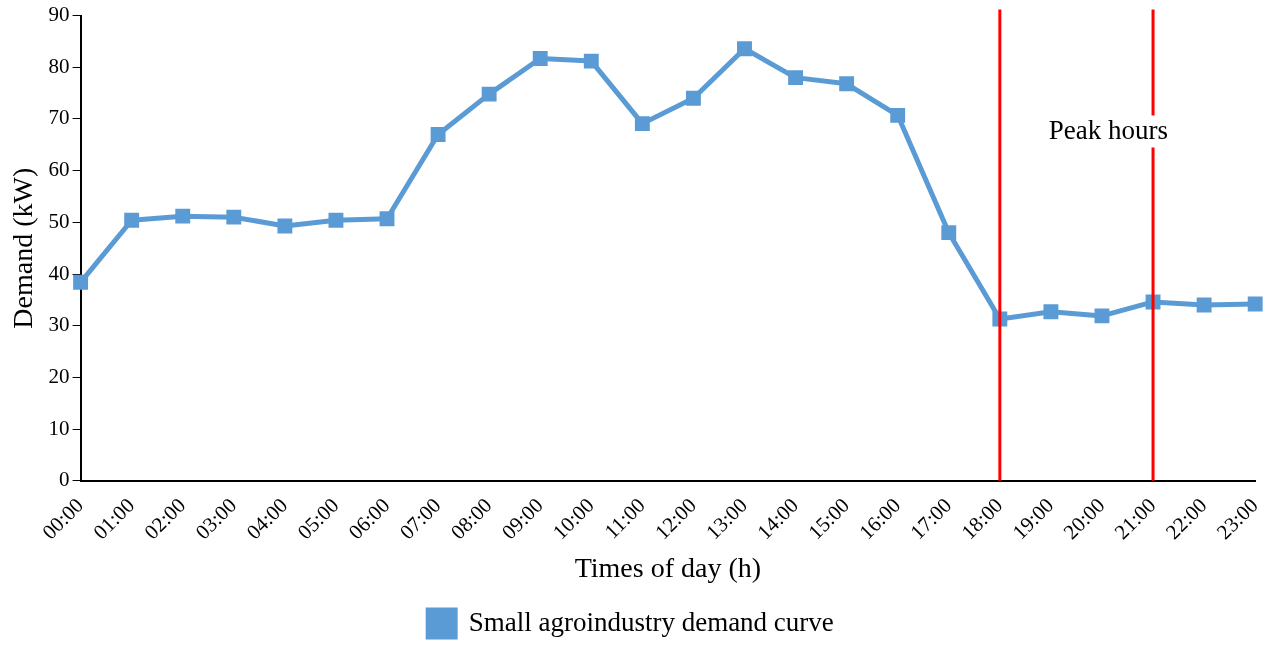 The height and width of the screenshot is (651, 1276). What do you see at coordinates (64, 479) in the screenshot?
I see `y-tick-label: 0` at bounding box center [64, 479].